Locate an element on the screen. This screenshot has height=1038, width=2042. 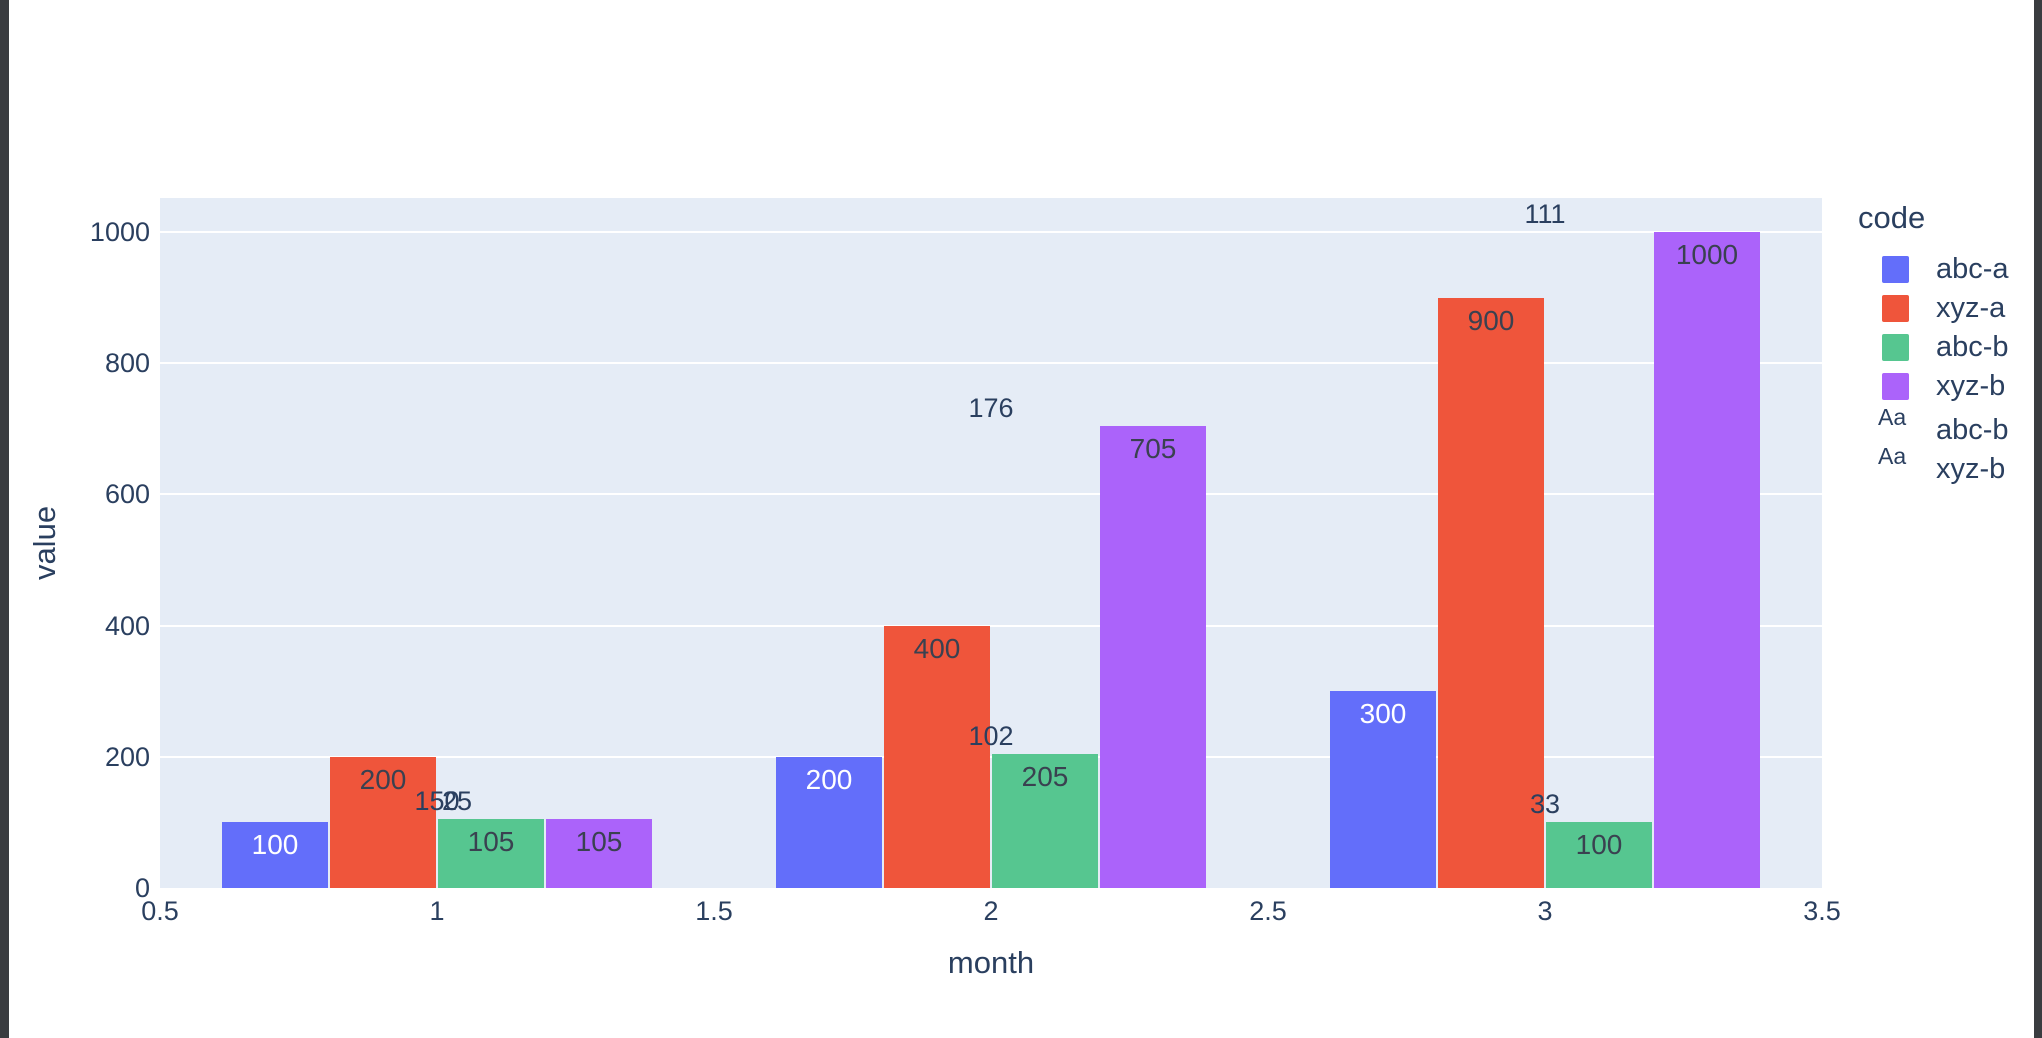
bar-value-label: 205 is located at coordinates (1045, 776).